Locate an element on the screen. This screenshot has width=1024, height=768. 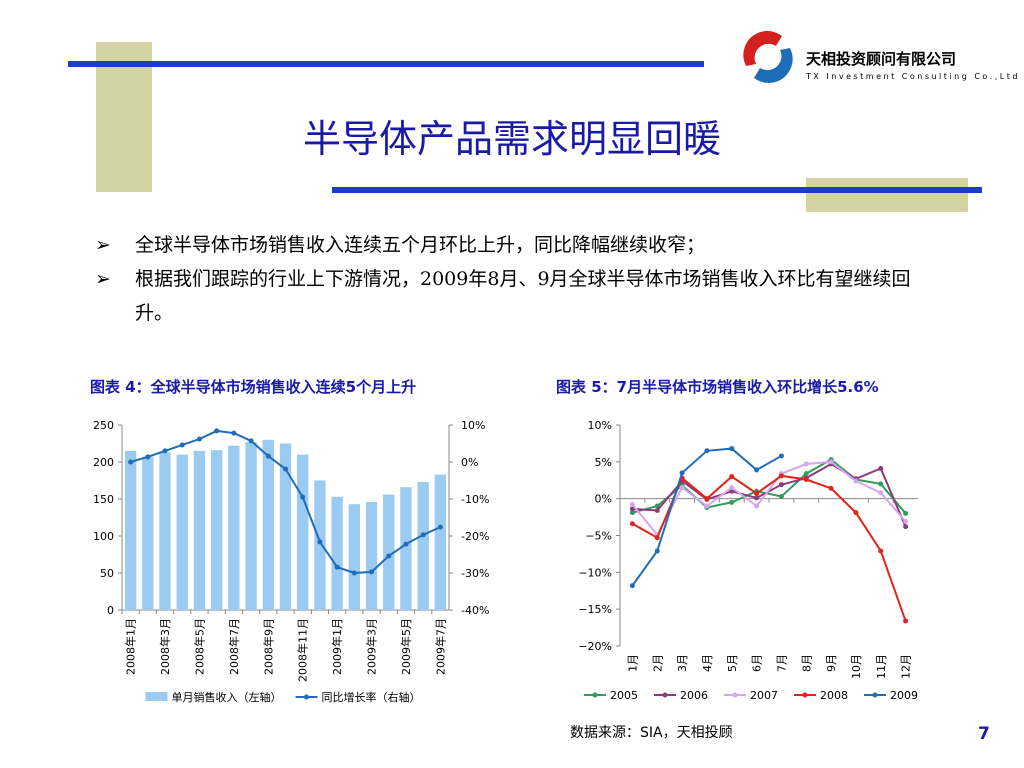
y-tick-label: 100 is located at coordinates (103, 536).